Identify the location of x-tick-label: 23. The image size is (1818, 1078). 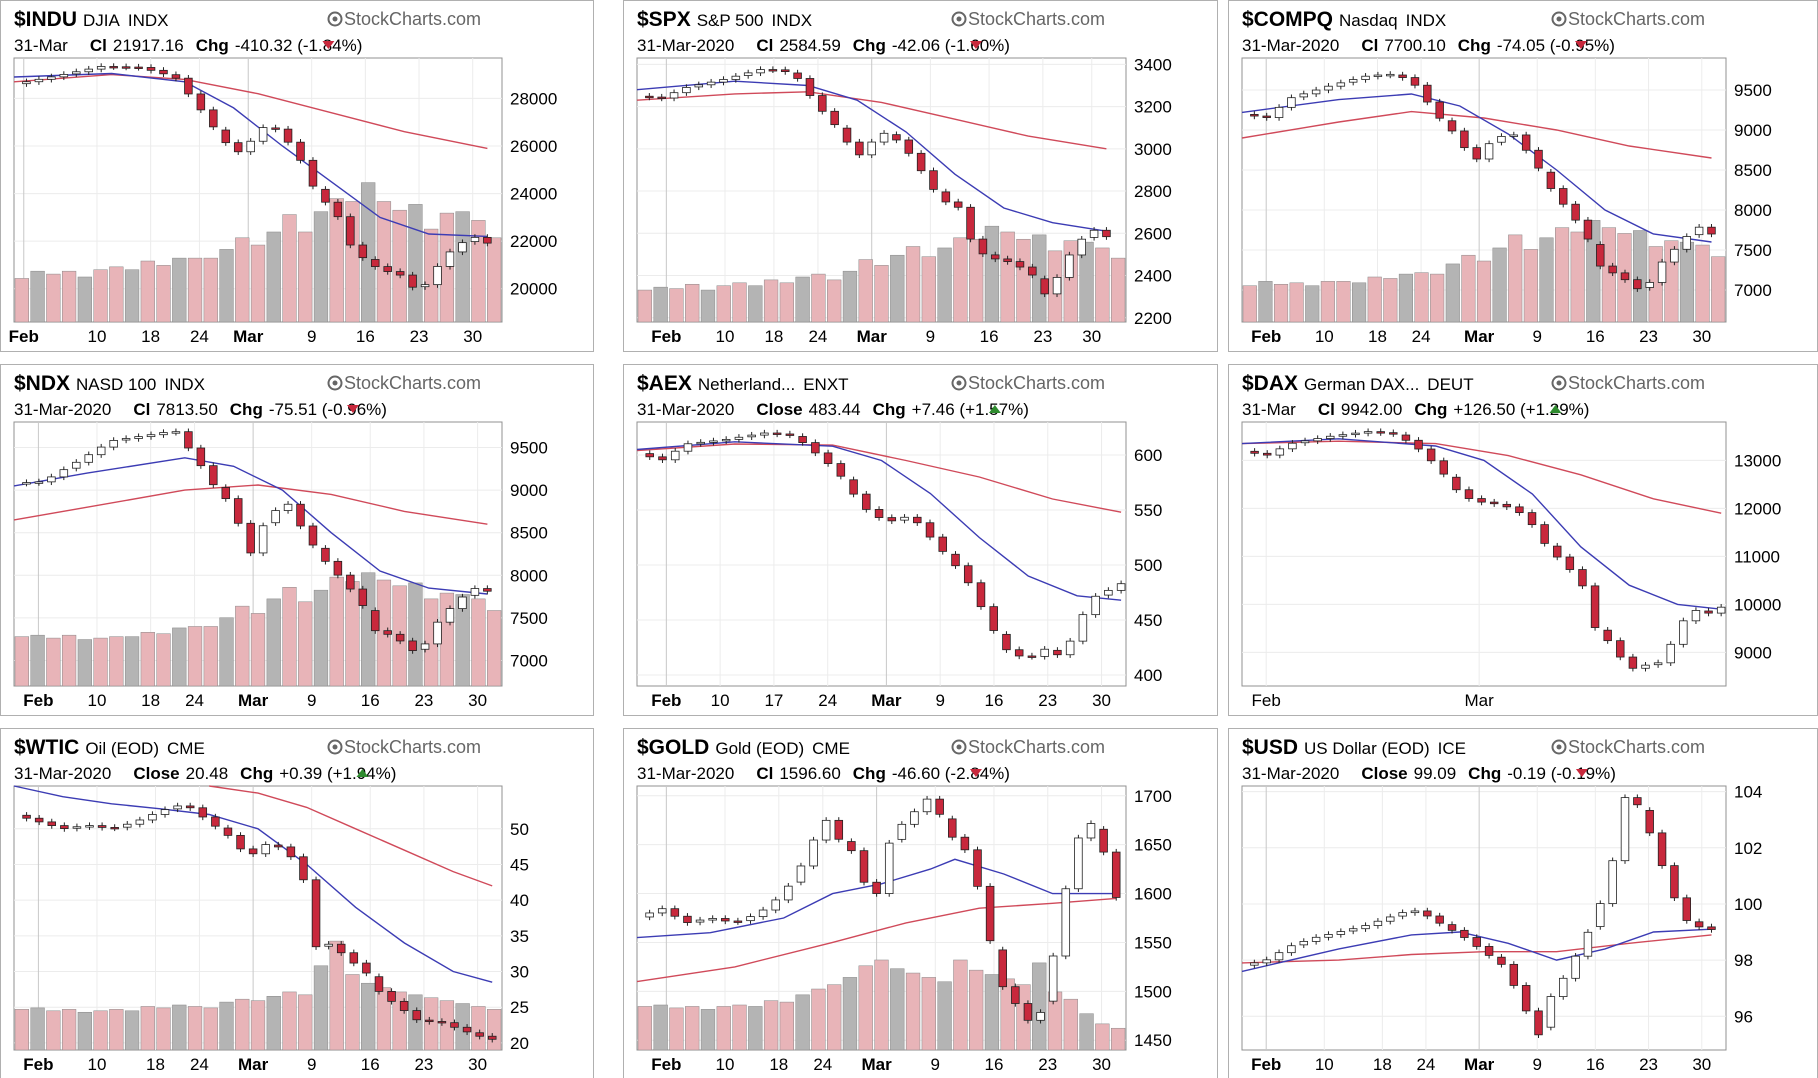
(423, 700).